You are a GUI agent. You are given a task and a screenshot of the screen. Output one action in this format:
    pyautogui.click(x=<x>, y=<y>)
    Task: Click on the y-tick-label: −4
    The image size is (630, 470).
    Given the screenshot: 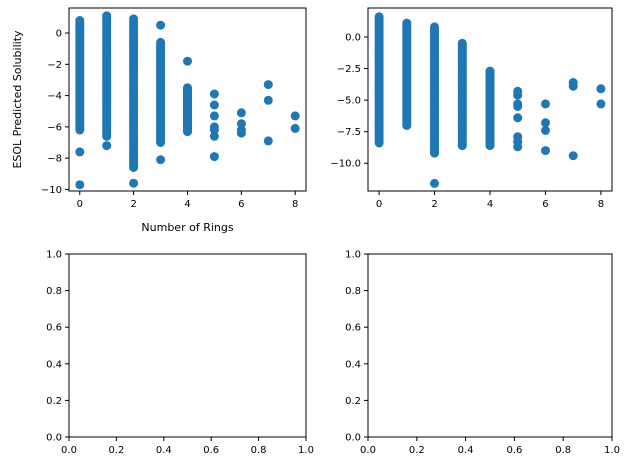 What is the action you would take?
    pyautogui.click(x=54, y=96)
    